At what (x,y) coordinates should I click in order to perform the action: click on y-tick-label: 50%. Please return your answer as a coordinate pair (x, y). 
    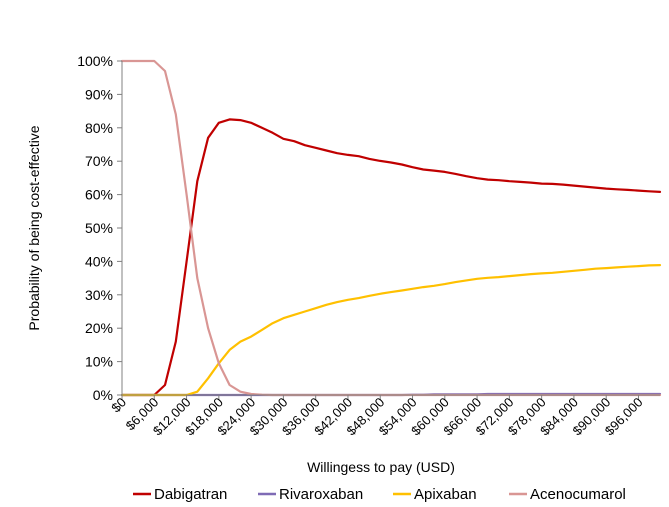
    Looking at the image, I should click on (99, 228).